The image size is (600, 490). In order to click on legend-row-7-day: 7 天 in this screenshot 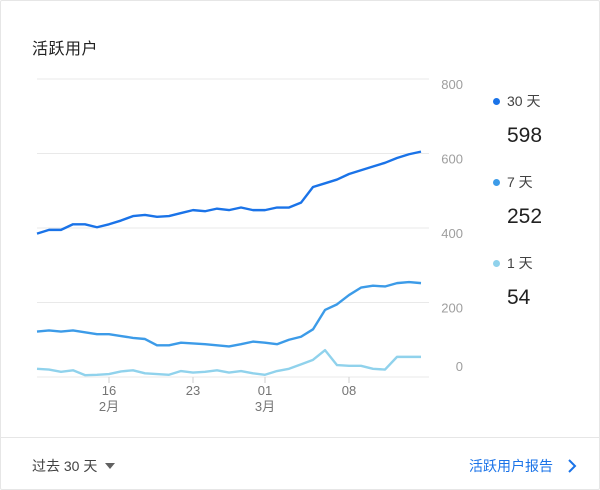, I will do `click(517, 182)`.